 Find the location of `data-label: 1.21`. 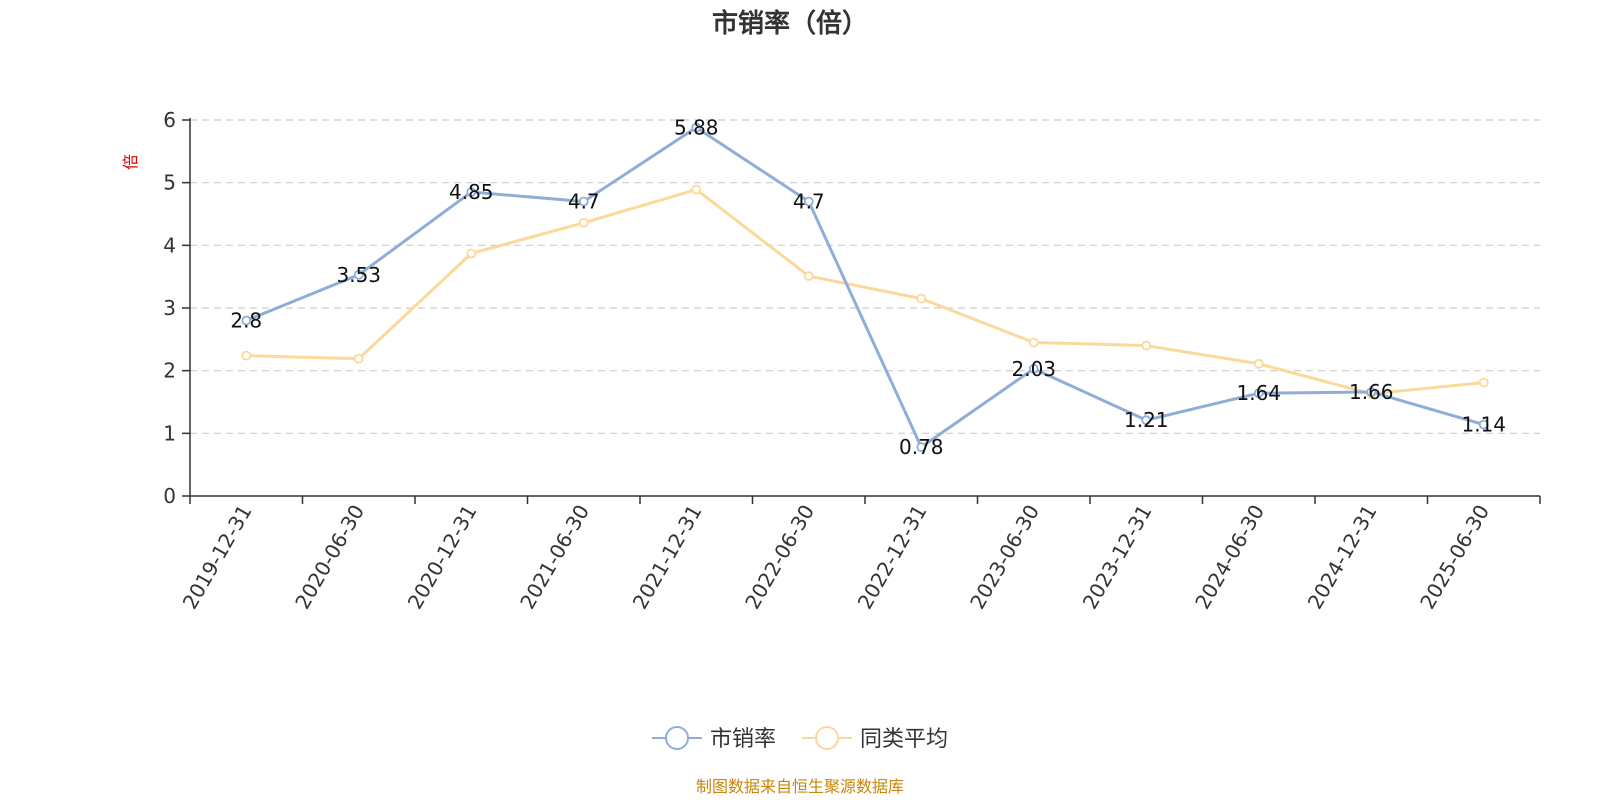

data-label: 1.21 is located at coordinates (1146, 420).